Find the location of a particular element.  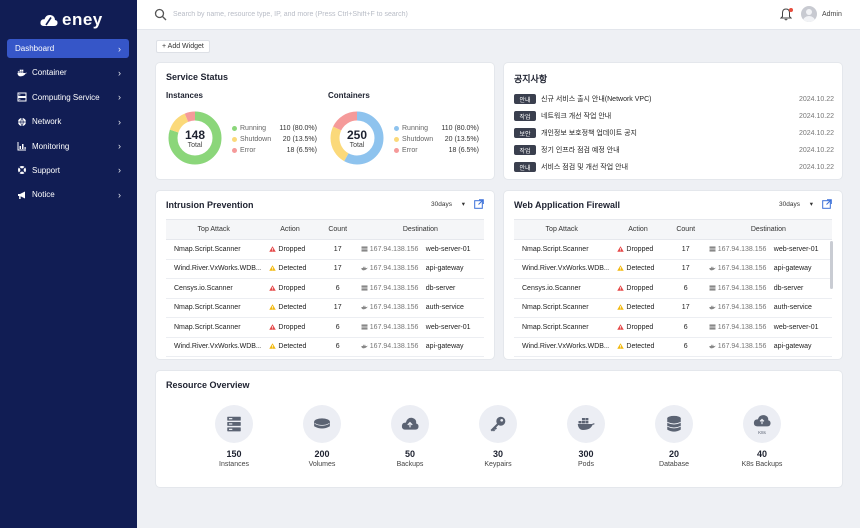

notice-tag: 안내 is located at coordinates (525, 99).